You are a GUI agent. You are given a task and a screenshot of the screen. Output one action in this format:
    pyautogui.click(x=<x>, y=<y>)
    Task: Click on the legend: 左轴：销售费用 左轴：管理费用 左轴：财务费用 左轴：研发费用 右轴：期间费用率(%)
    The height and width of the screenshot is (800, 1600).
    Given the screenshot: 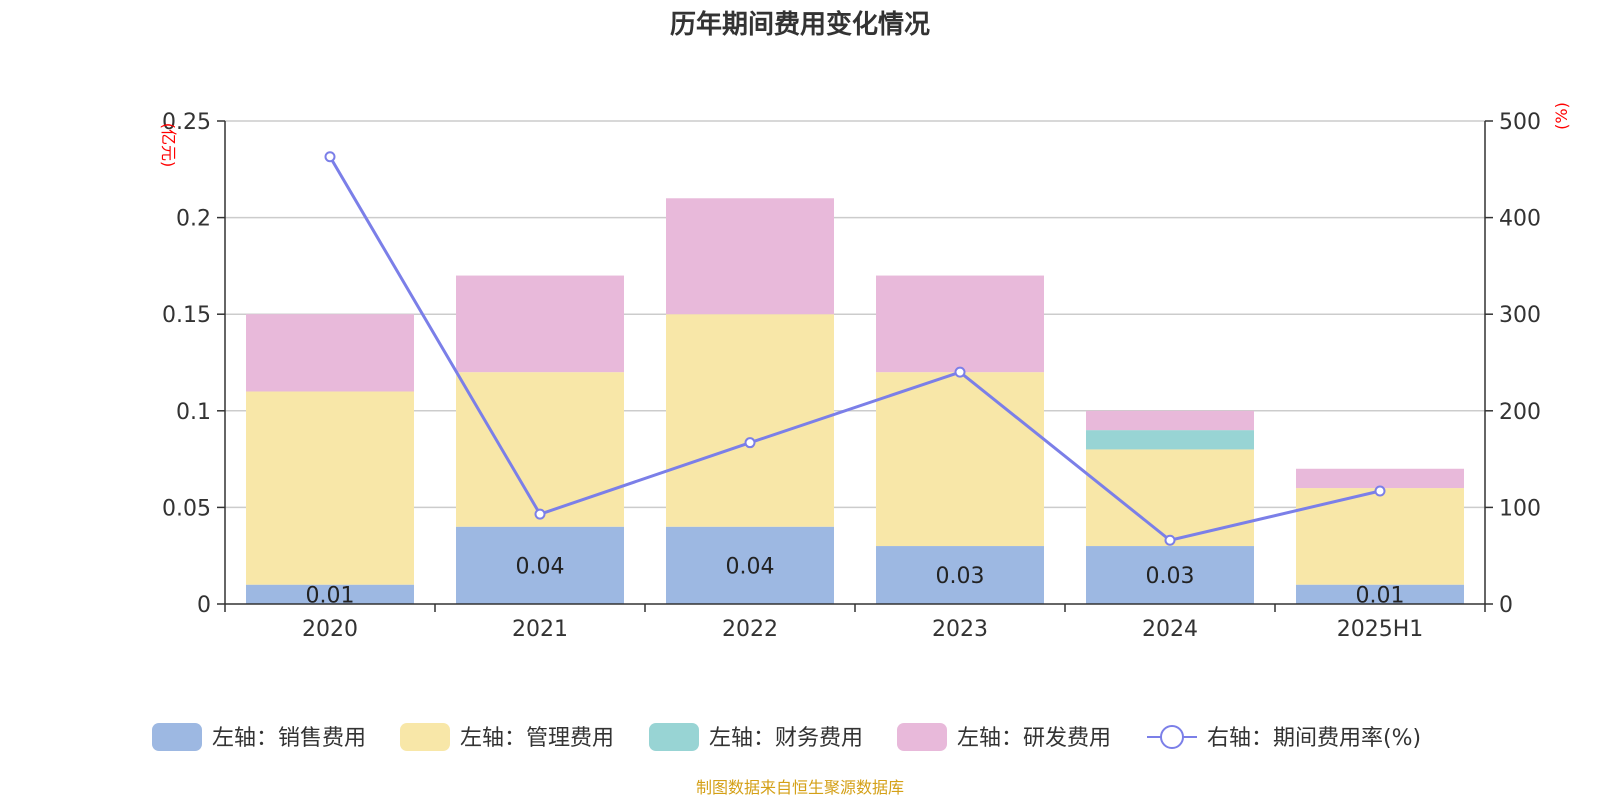 What is the action you would take?
    pyautogui.click(x=786, y=737)
    